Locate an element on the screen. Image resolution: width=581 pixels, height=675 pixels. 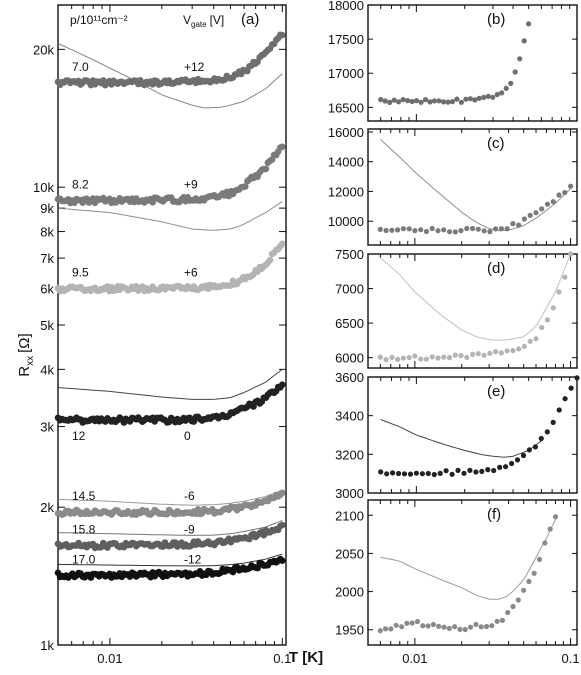
panel-e: (e) 3000 3200 3400 3600 is located at coordinates (457, 435).